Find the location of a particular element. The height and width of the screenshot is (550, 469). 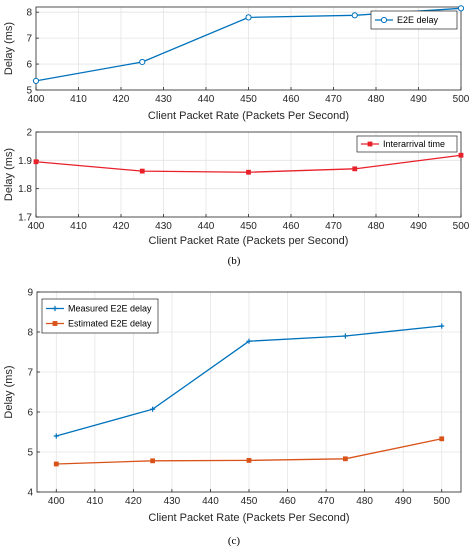

caption-c: (c) is located at coordinates (234, 541).